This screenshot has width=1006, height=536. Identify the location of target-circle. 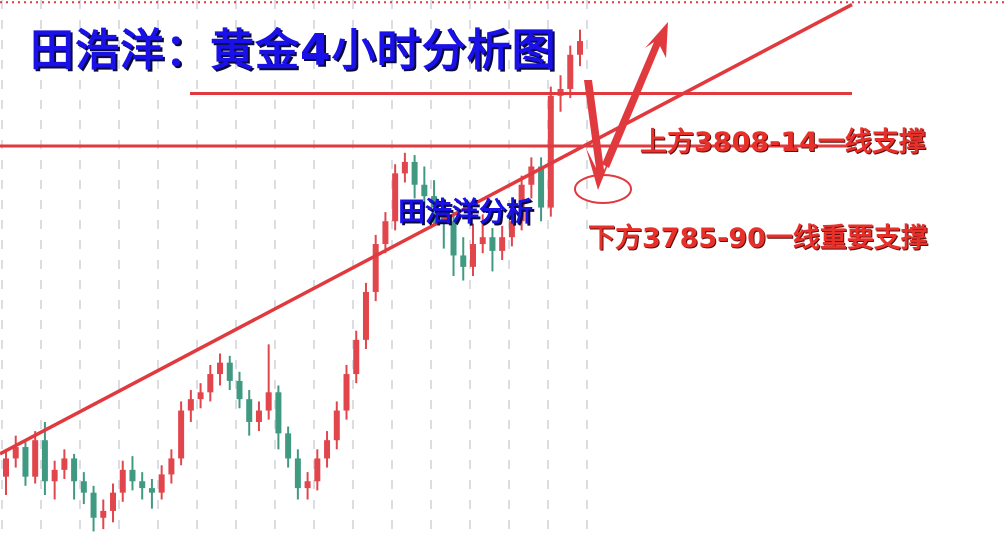
(603, 189).